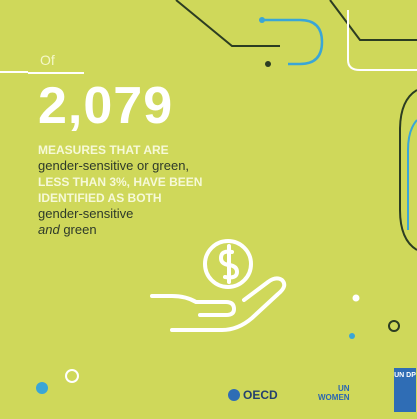  I want to click on oecd-logo: OECD, so click(253, 395).